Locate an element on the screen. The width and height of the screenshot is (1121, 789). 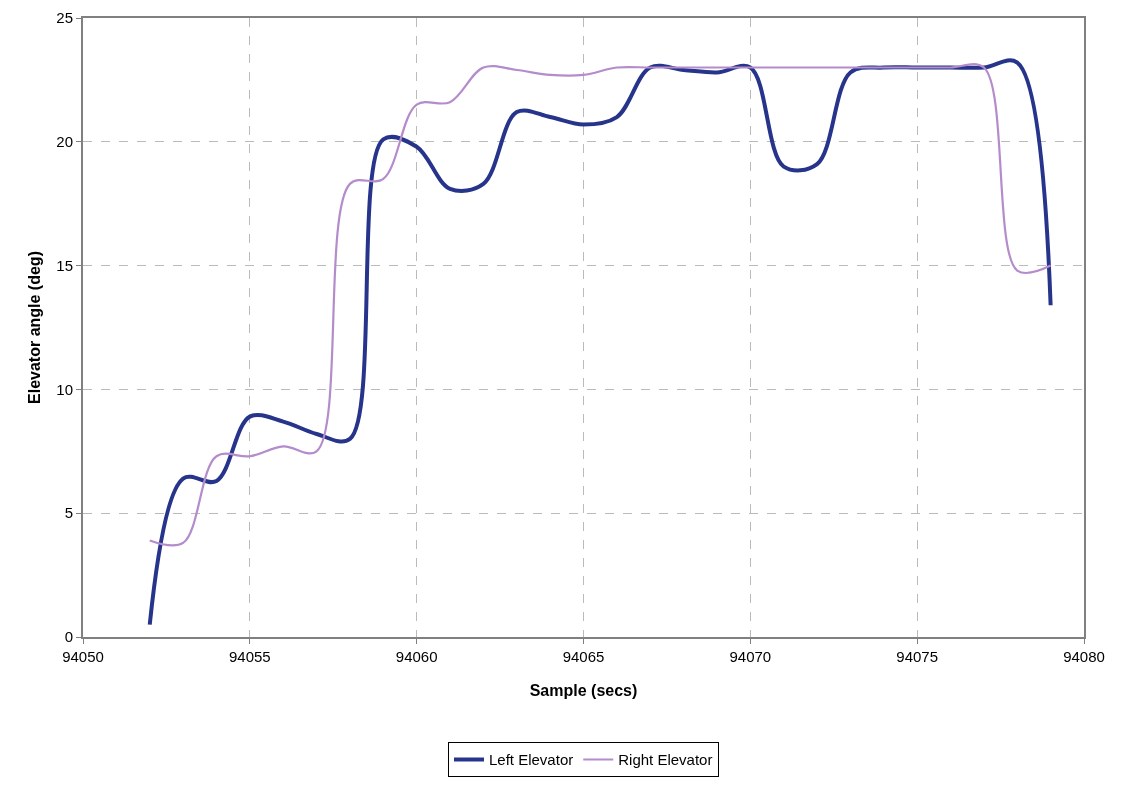
x-tick-label: 94065 is located at coordinates (583, 656).